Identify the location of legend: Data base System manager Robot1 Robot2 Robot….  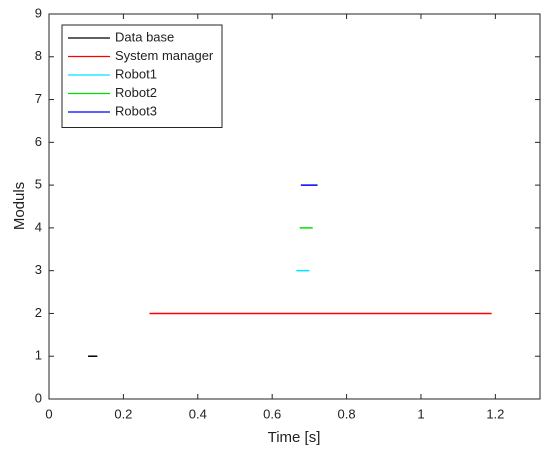
(142, 76).